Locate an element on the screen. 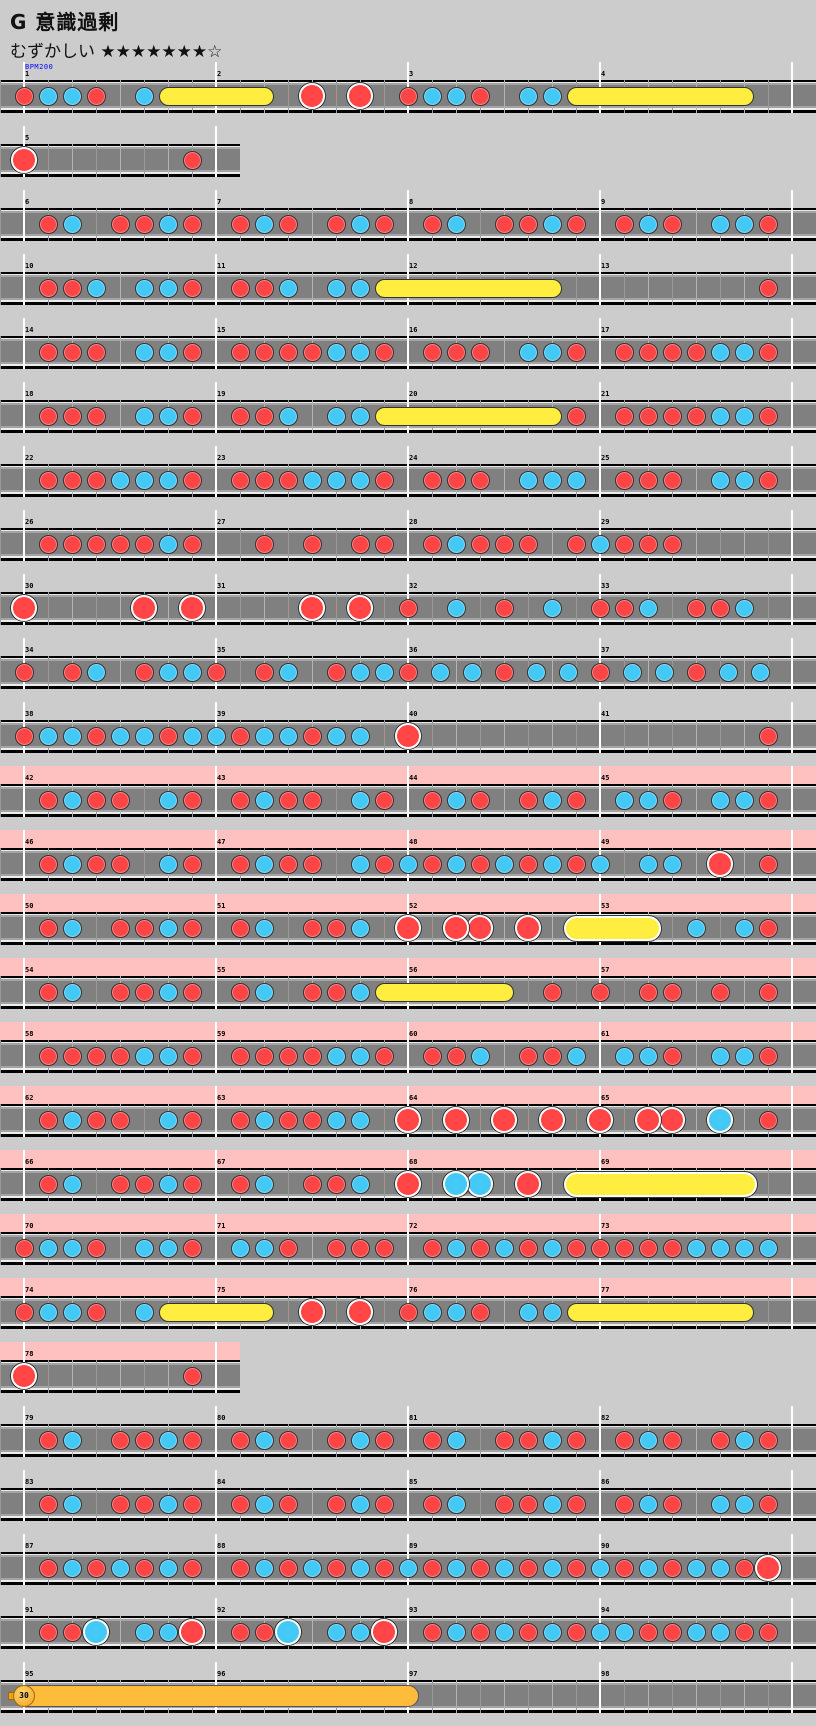 The height and width of the screenshot is (1726, 816). measure-number: 18 is located at coordinates (29, 394).